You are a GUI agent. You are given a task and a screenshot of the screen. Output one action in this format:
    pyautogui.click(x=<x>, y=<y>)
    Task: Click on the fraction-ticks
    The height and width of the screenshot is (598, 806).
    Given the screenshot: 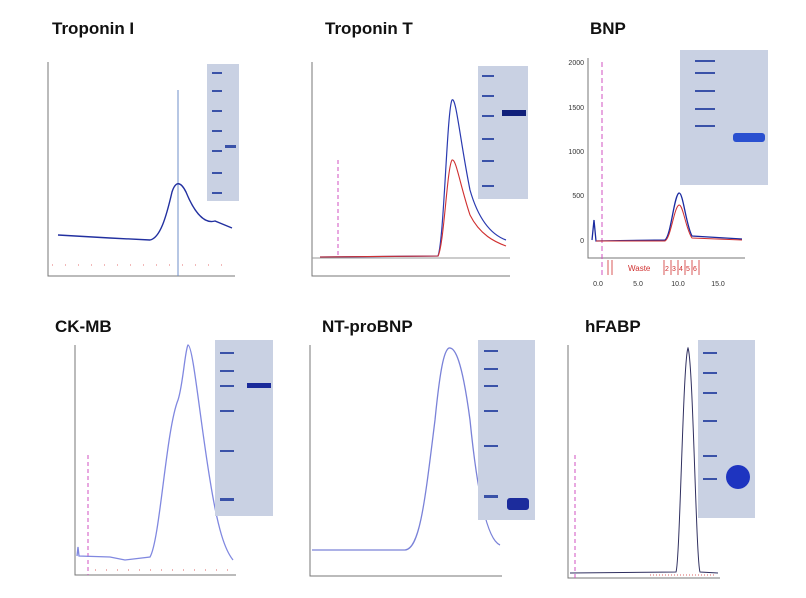 What is the action you would take?
    pyautogui.click(x=653, y=267)
    